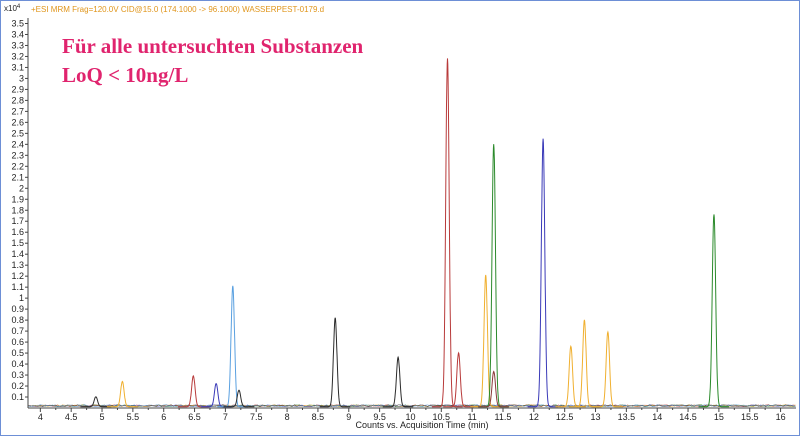 The image size is (800, 436). I want to click on x-tick-label: 12, so click(534, 417).